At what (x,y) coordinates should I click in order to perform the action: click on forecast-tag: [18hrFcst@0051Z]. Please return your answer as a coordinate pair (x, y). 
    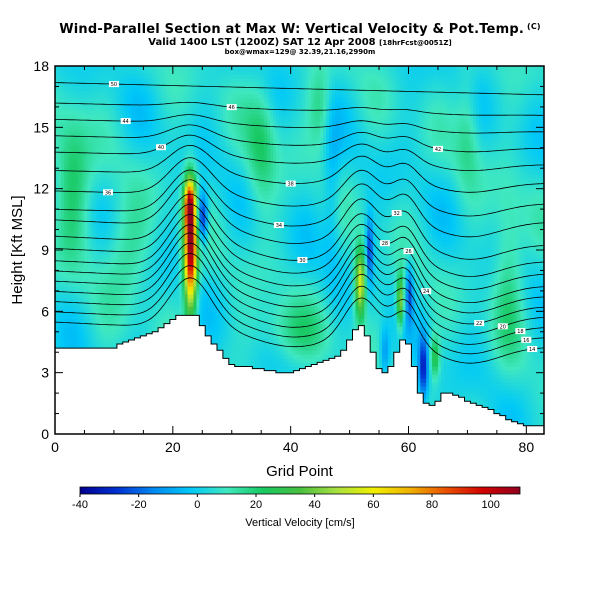
    Looking at the image, I should click on (415, 43).